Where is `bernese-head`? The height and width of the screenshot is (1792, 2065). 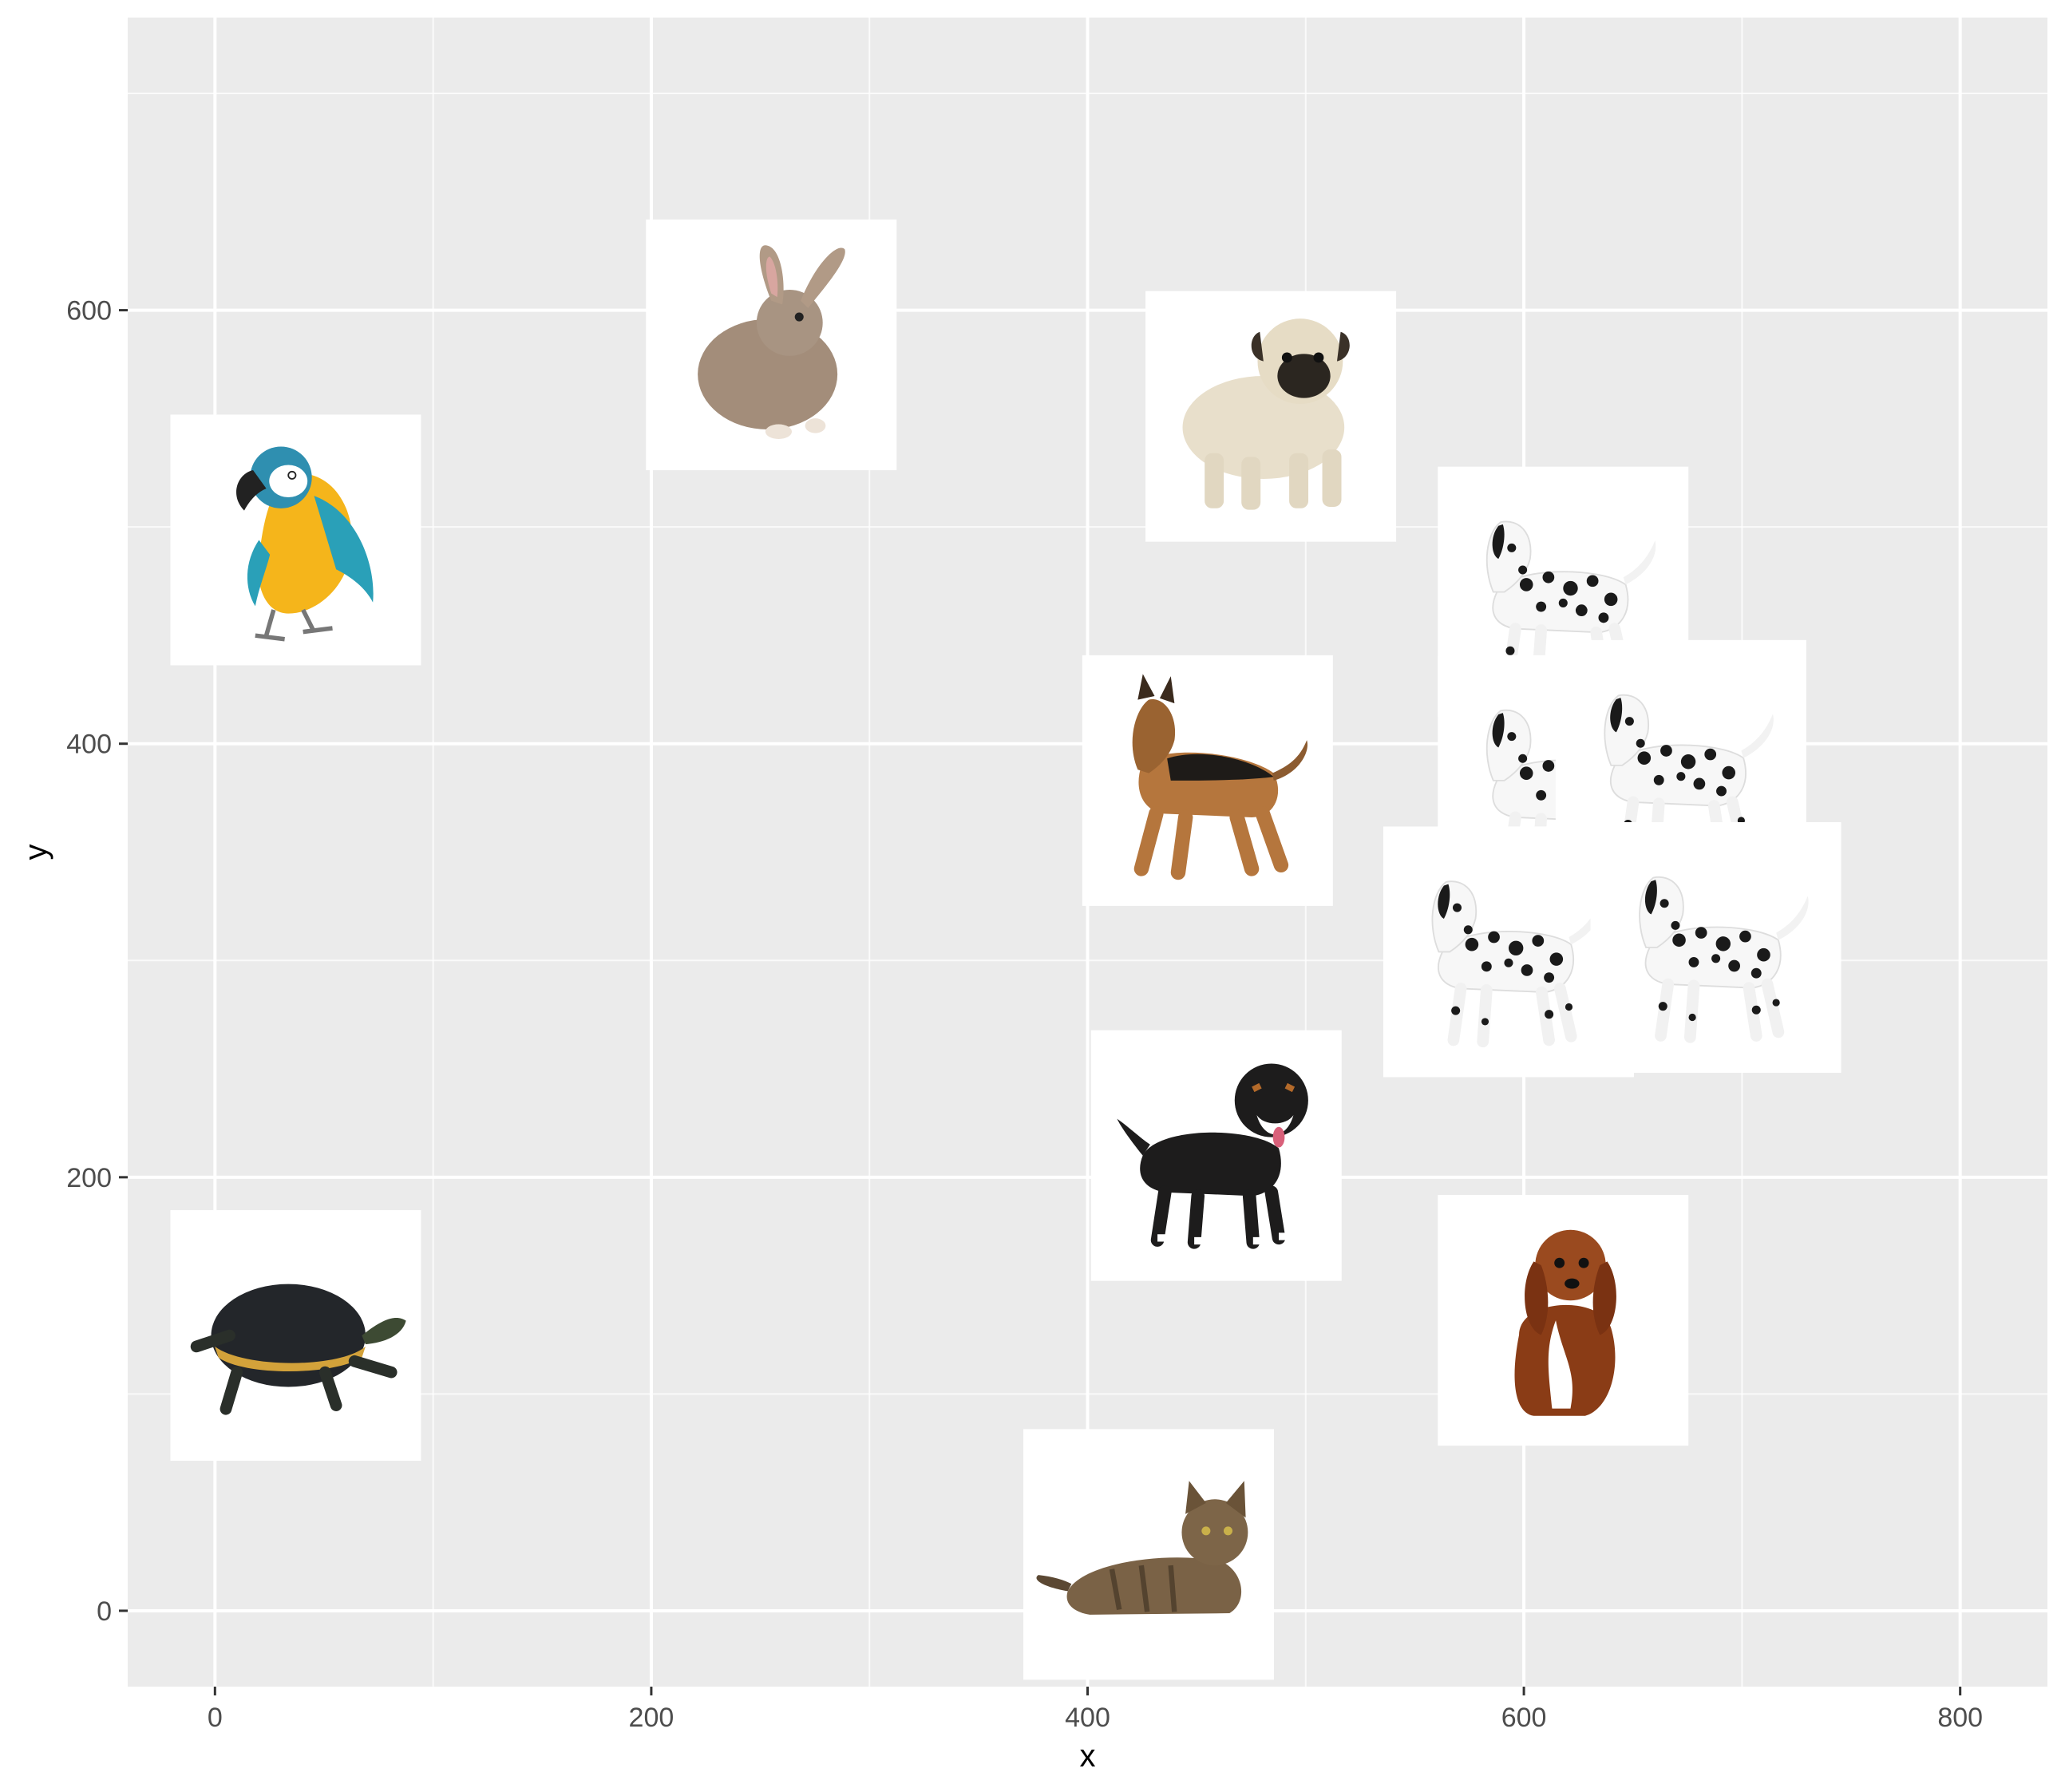
bernese-head is located at coordinates (1271, 1100).